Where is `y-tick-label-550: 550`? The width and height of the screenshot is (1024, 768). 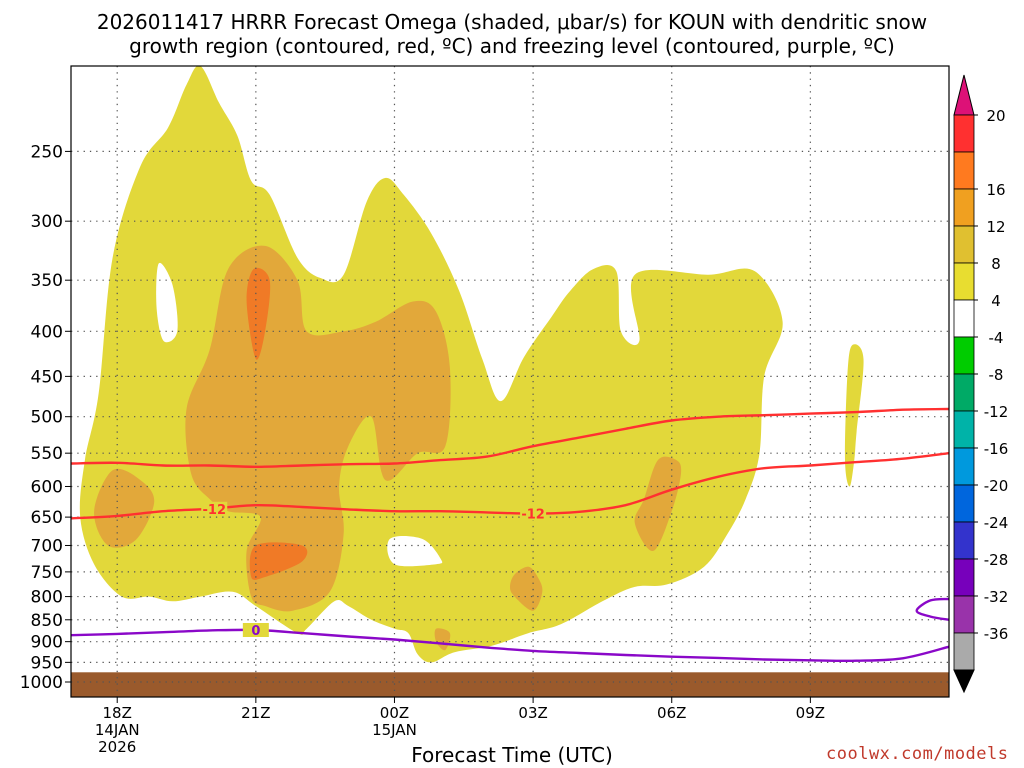 y-tick-label-550: 550 is located at coordinates (47, 454).